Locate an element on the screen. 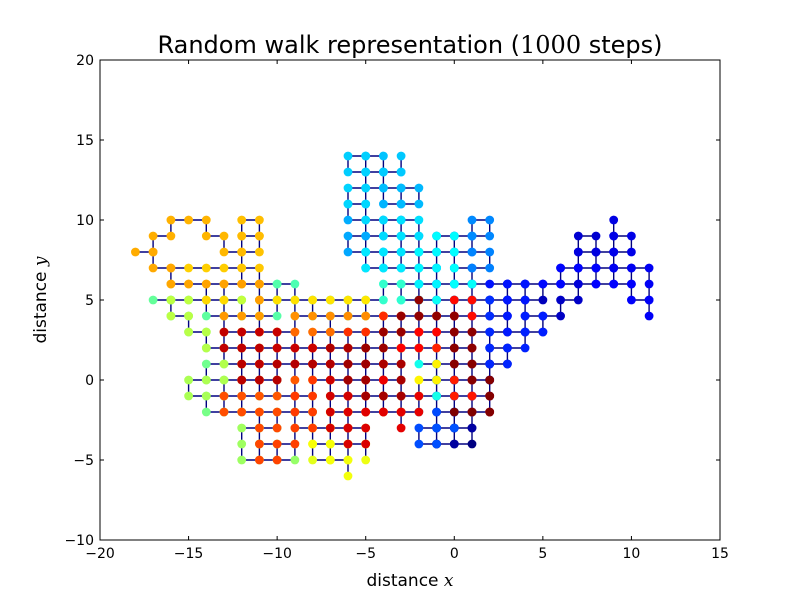 This screenshot has height=600, width=800. y-tick-label: 20 is located at coordinates (85, 61).